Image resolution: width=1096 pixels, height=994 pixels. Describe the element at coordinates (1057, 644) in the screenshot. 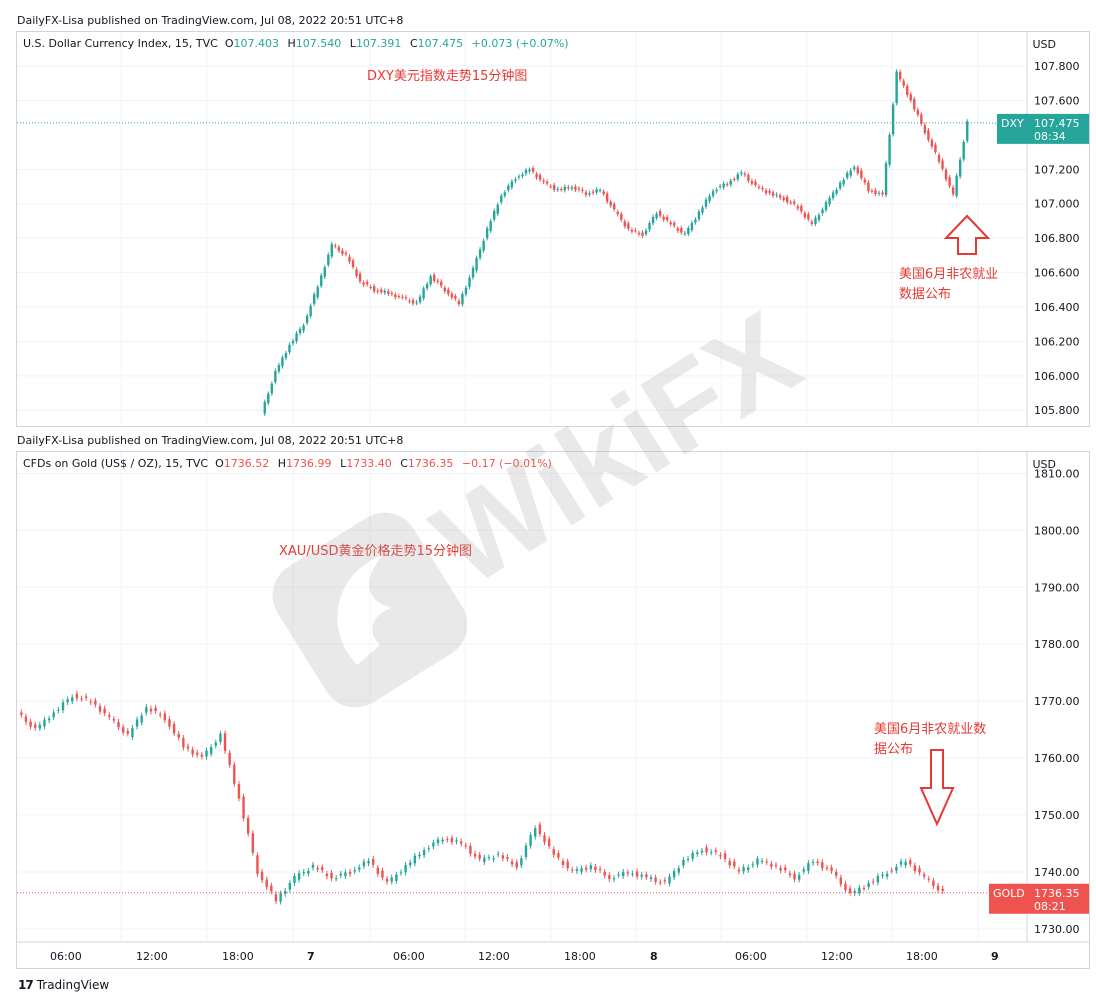

I see `gold-ytick-label: 1780.00` at that location.